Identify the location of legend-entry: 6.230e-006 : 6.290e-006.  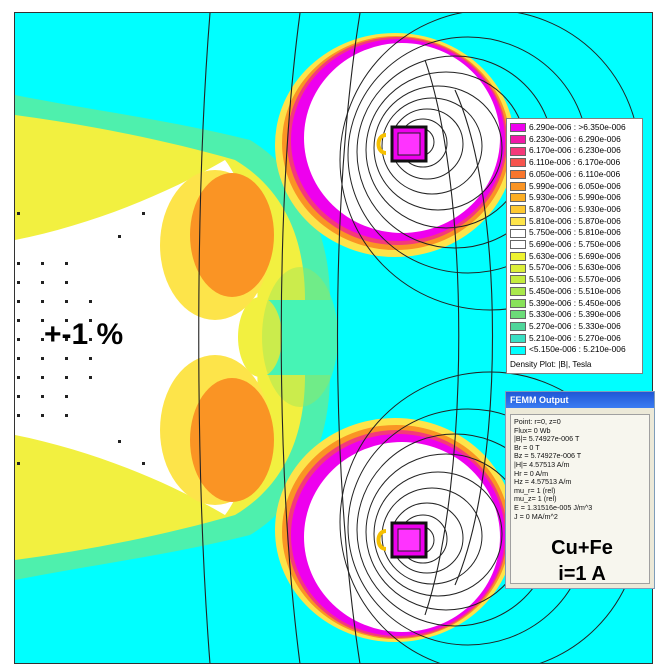
(565, 139).